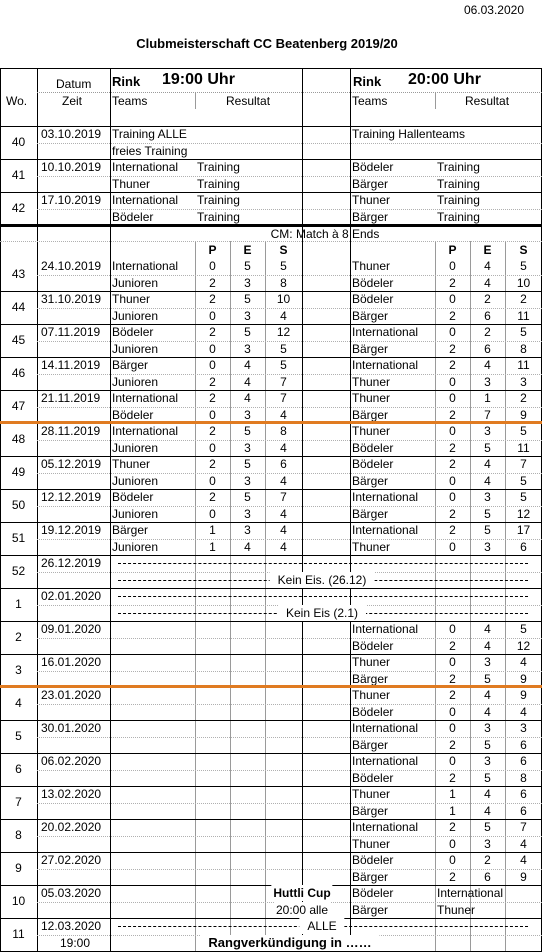  I want to click on week-number: 41, so click(18, 175).